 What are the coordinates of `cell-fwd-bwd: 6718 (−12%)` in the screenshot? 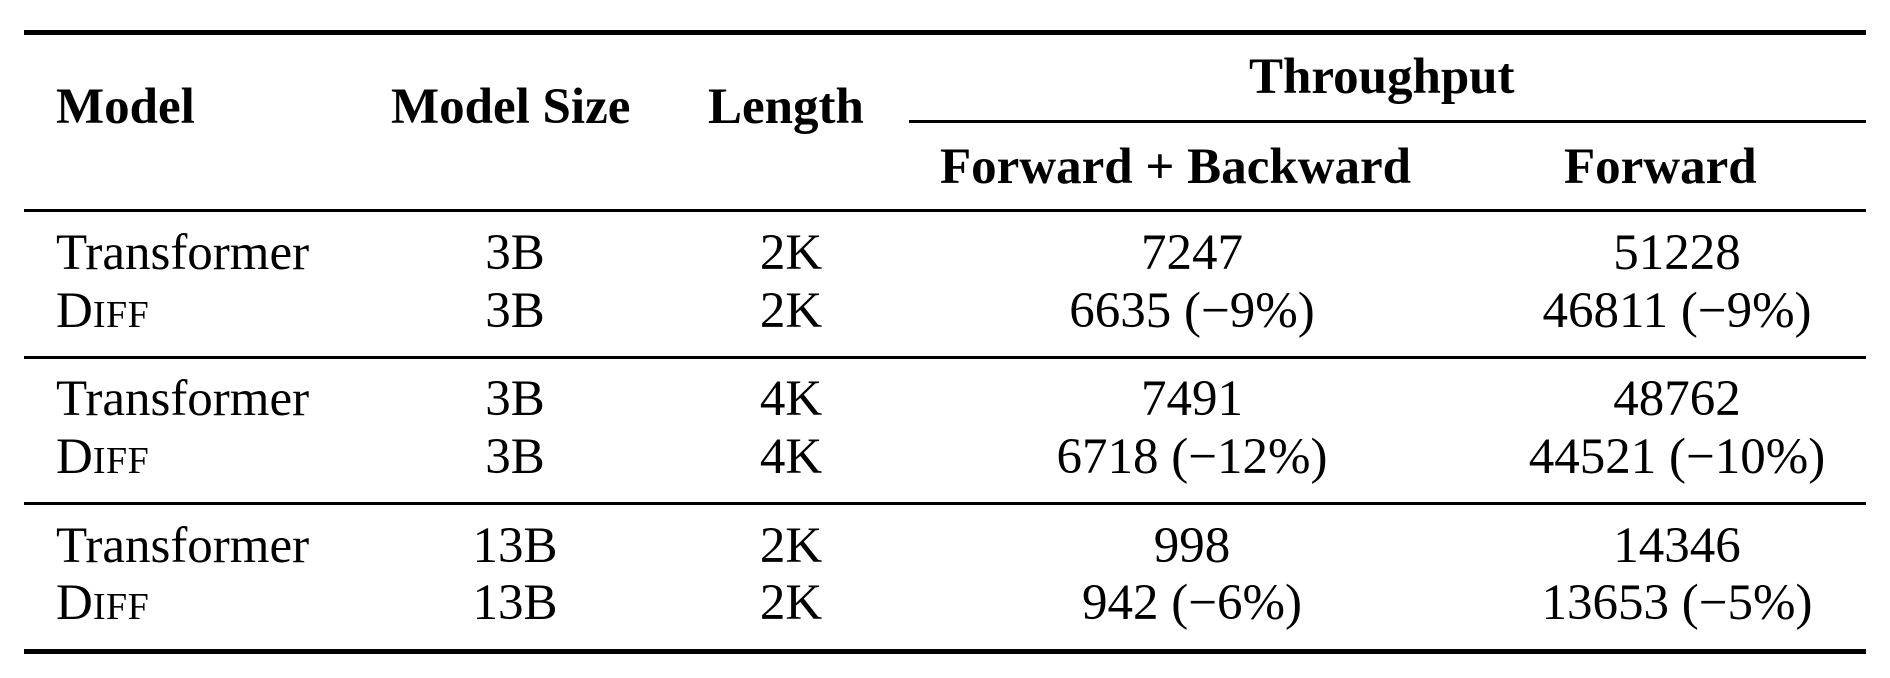 It's located at (1192, 457).